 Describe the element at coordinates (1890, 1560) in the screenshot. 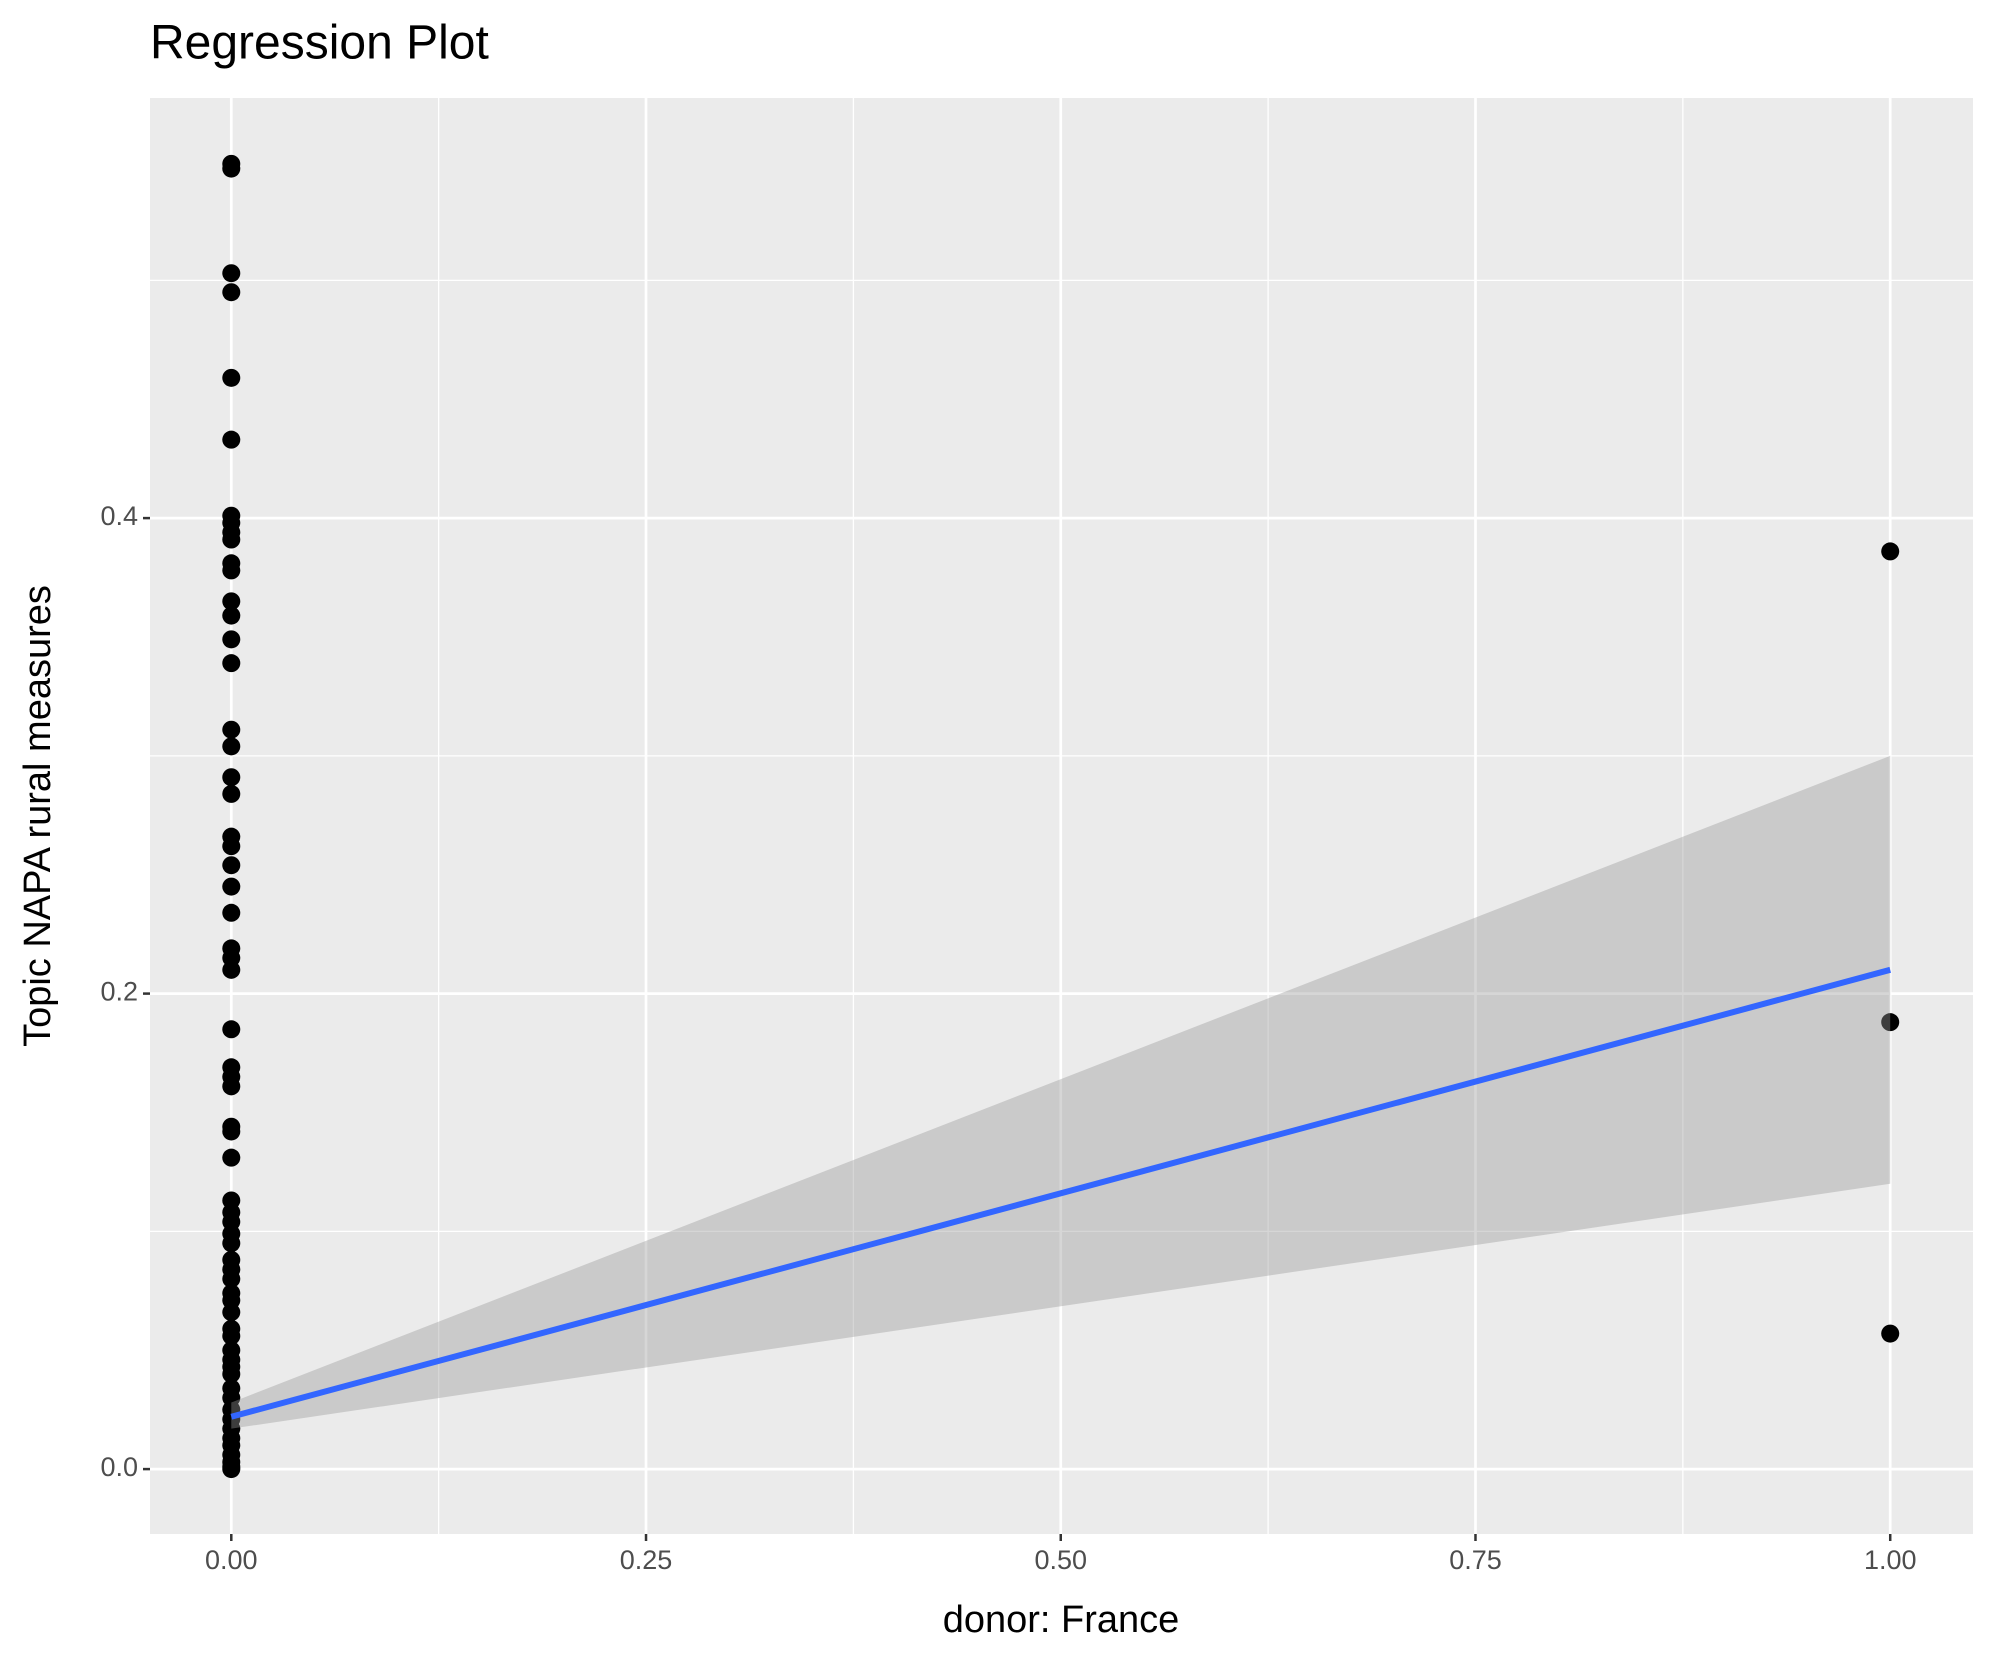

I see `x-tick-label: 1.00` at that location.